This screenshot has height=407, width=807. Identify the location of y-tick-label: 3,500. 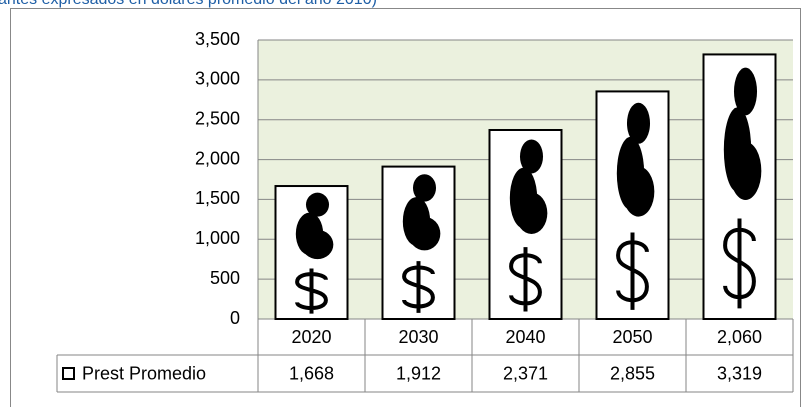
(217, 39).